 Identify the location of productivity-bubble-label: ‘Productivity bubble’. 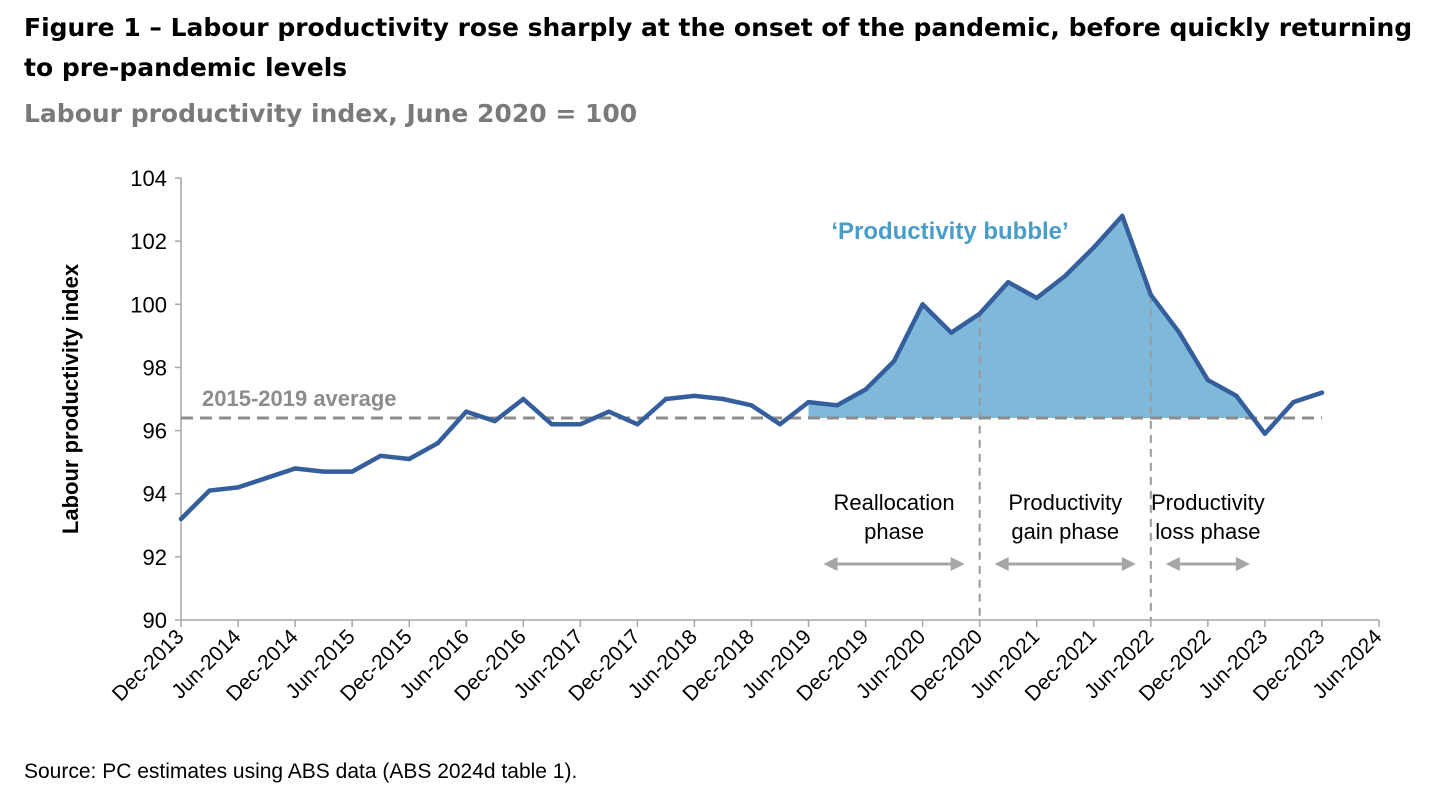
(949, 231).